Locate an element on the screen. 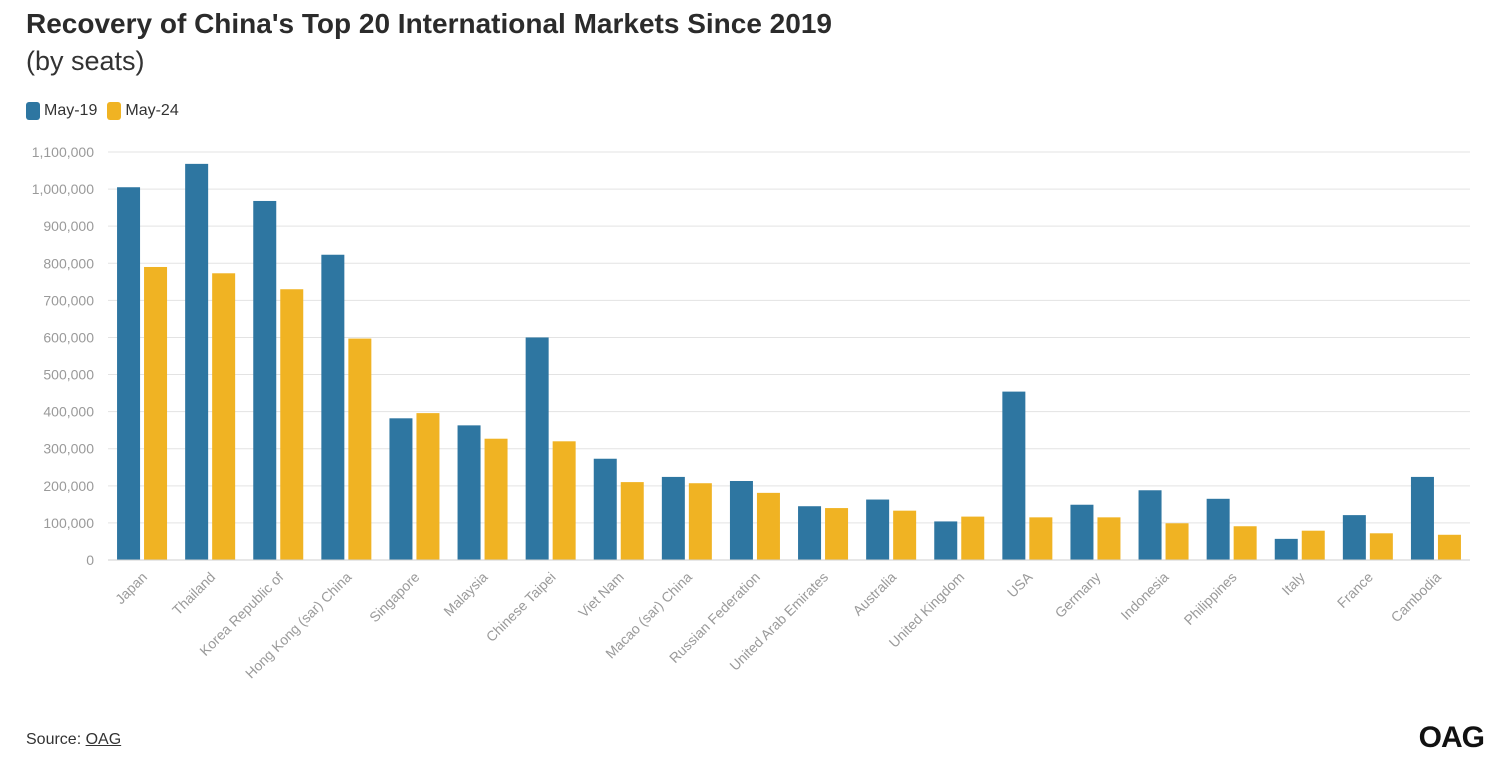 This screenshot has width=1506, height=760. y-tick-label: 300,000 is located at coordinates (68, 449).